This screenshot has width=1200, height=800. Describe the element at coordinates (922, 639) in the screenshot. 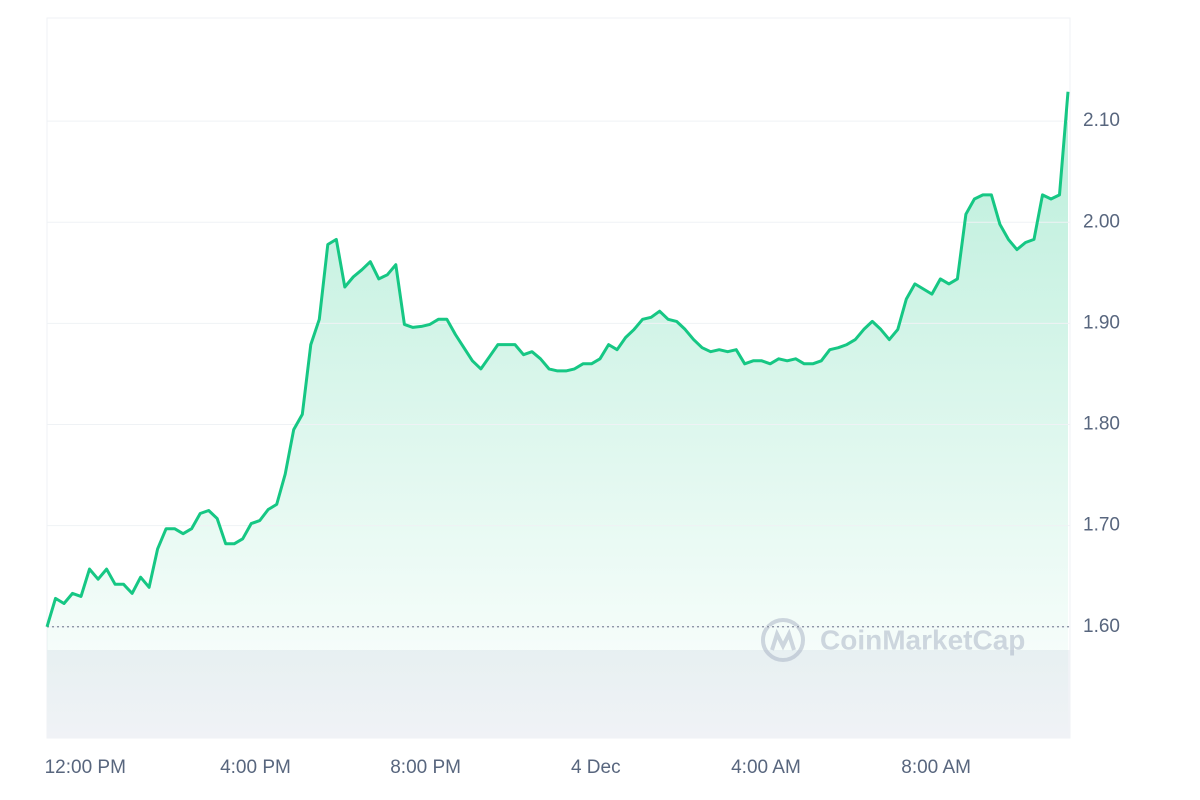

I see `watermark-text: CoinMarketCap` at that location.